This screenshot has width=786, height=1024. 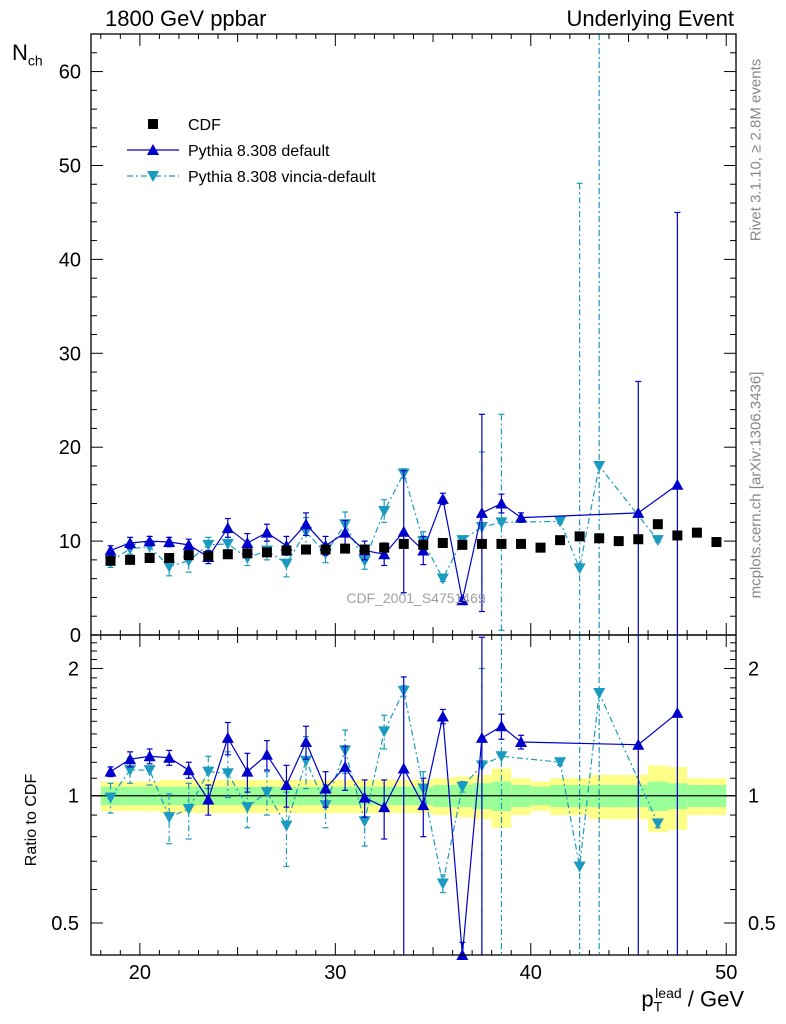 What do you see at coordinates (153, 124) in the screenshot?
I see `legend-cdf-marker` at bounding box center [153, 124].